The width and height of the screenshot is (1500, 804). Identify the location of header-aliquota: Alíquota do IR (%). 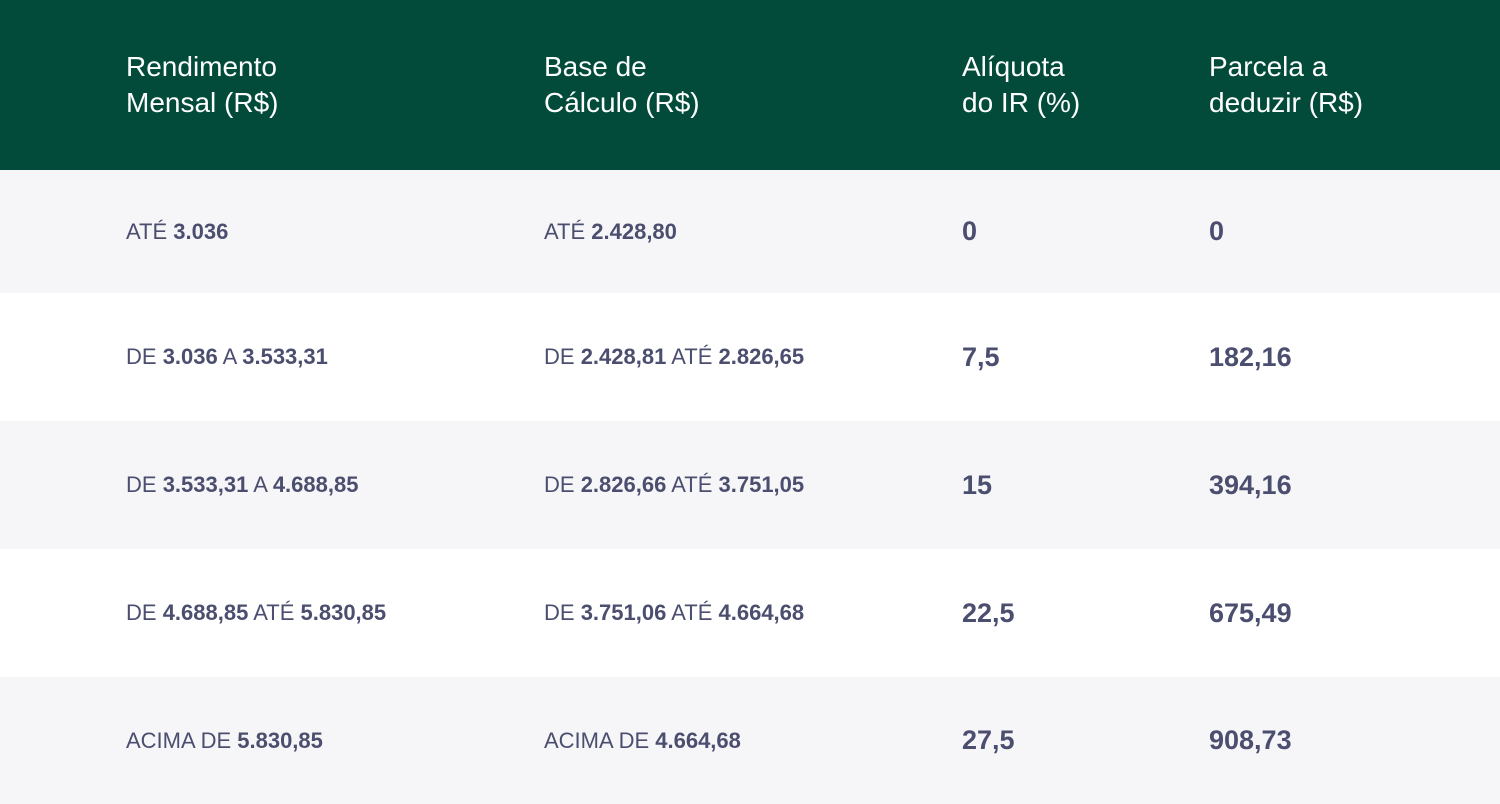
(1021, 84).